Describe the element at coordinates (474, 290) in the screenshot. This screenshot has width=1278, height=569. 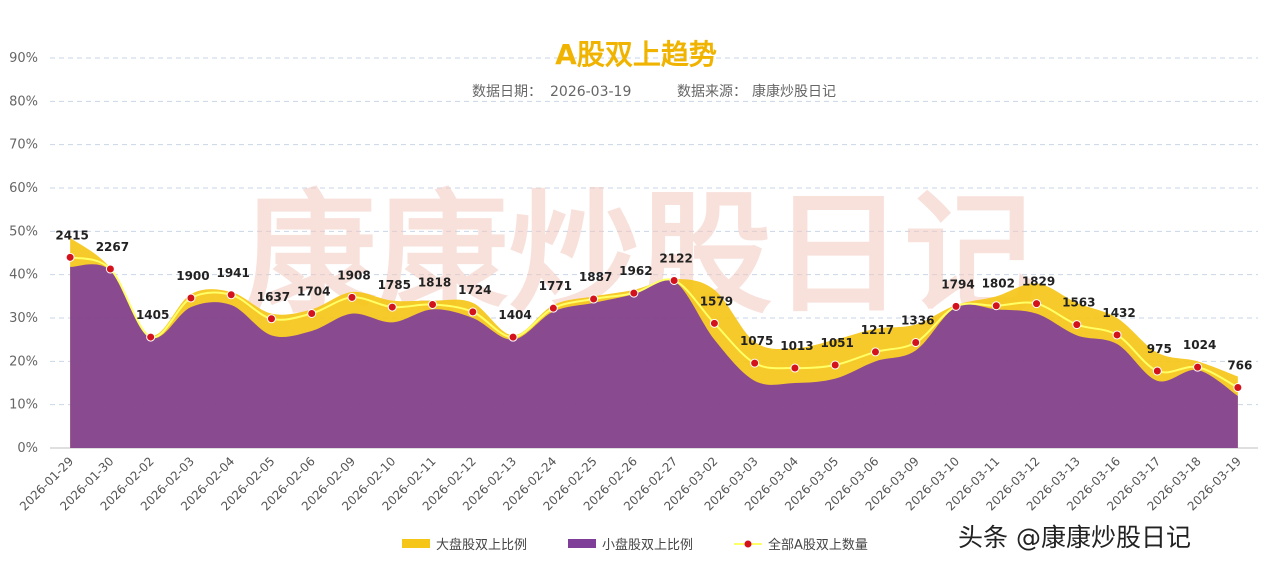
I see `data-label: 1724` at that location.